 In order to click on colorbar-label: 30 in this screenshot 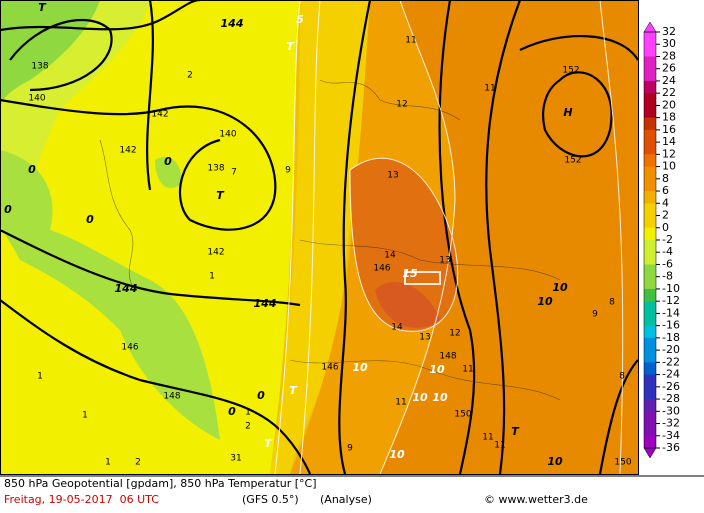, I will do `click(669, 43)`.